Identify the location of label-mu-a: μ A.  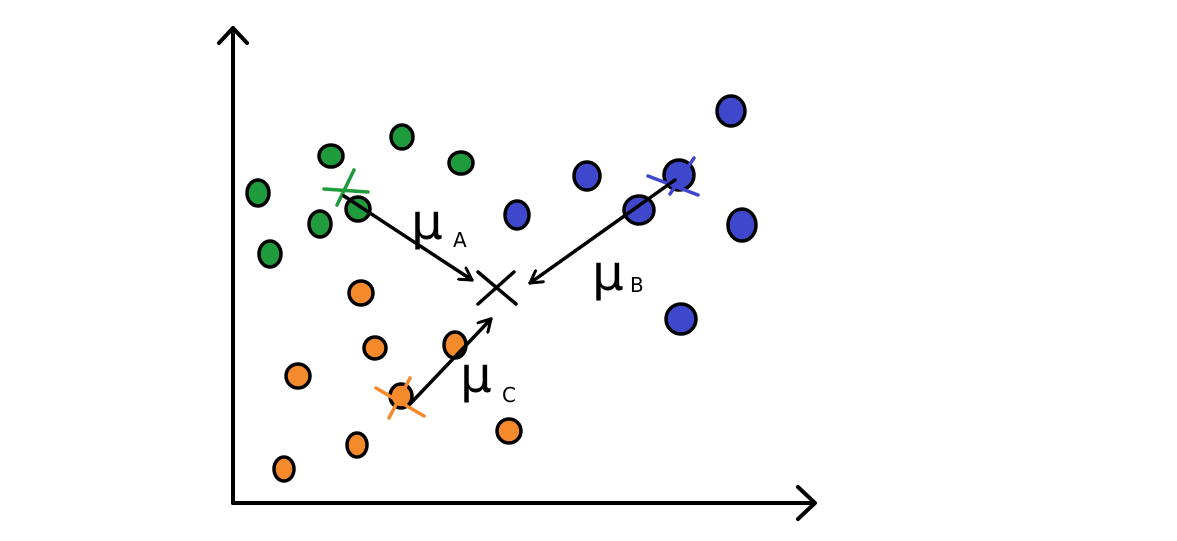
(439, 222).